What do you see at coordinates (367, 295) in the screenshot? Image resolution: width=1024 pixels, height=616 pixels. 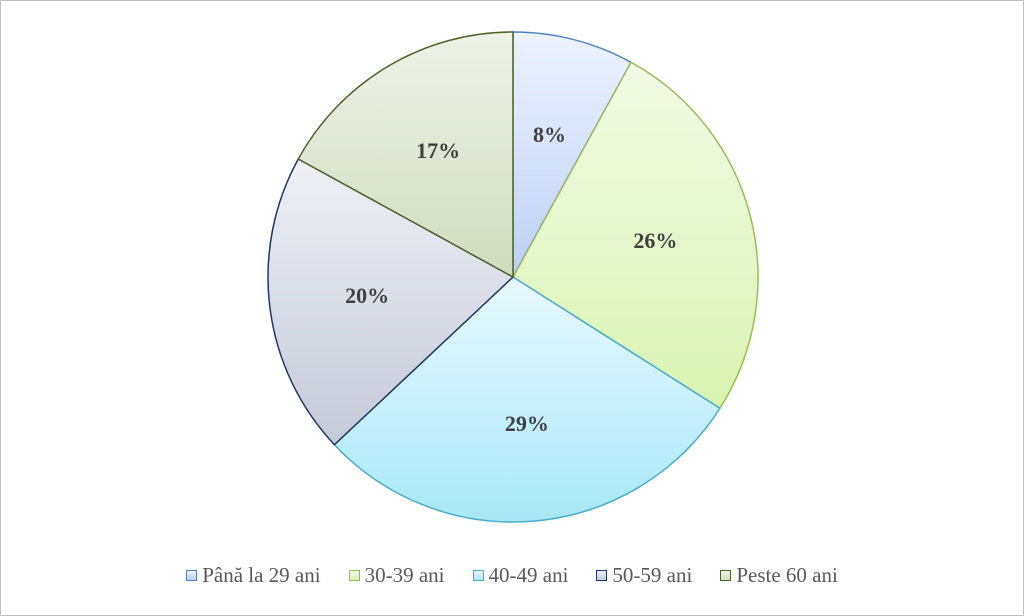 I see `data-label-4: 20%` at bounding box center [367, 295].